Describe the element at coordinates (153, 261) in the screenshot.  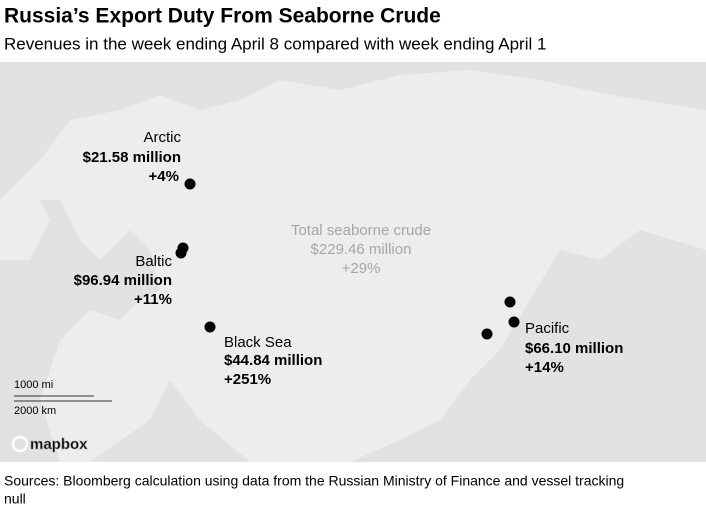
I see `region-name: Baltic` at that location.